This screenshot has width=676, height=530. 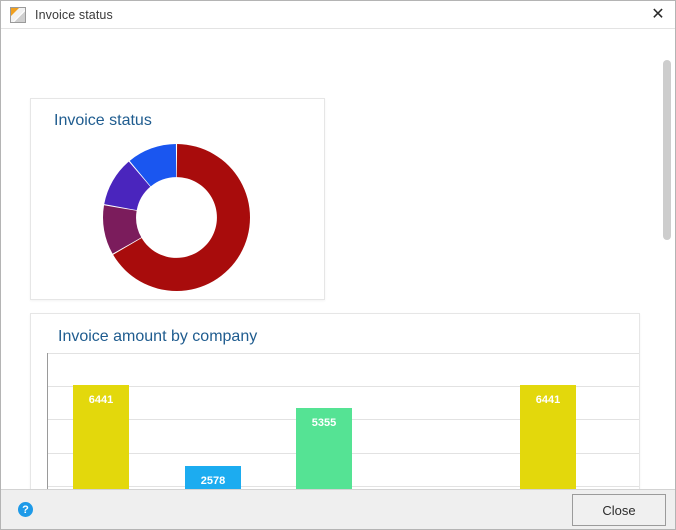 What do you see at coordinates (18, 14) in the screenshot?
I see `chart-image-icon` at bounding box center [18, 14].